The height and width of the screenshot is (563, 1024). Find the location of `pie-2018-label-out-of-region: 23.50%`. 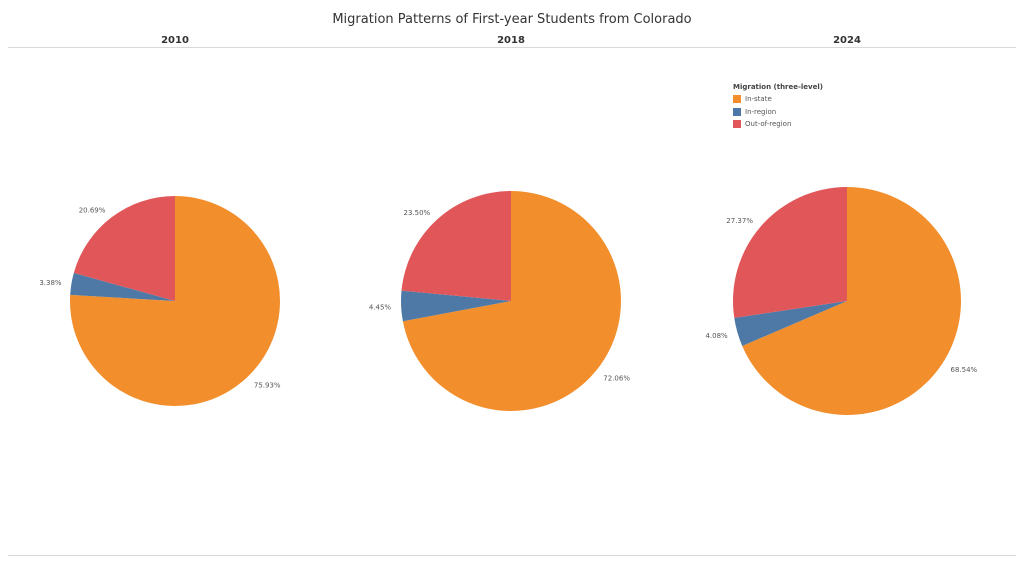

pie-2018-label-out-of-region: 23.50% is located at coordinates (416, 213).